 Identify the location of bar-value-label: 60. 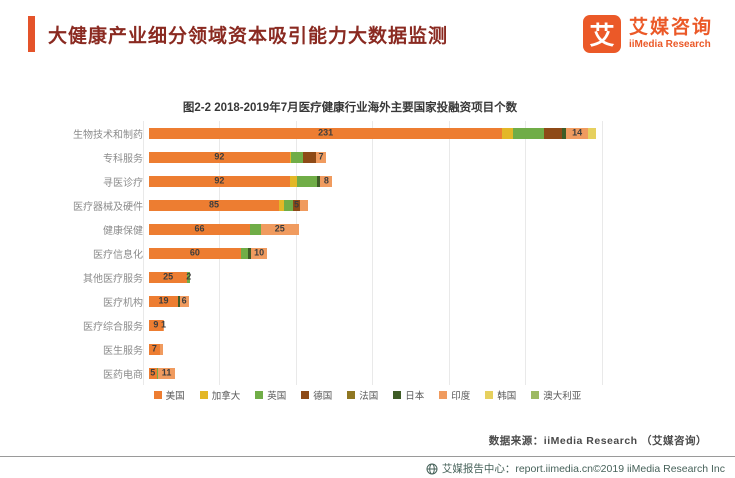
(194, 252).